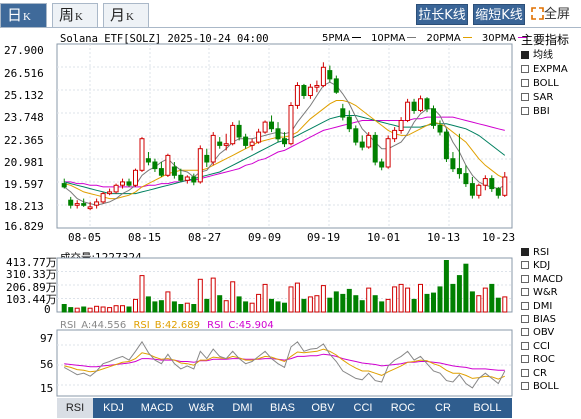  Describe the element at coordinates (75, 408) in the screenshot. I see `bottom-tab-rsi: RSI` at that location.